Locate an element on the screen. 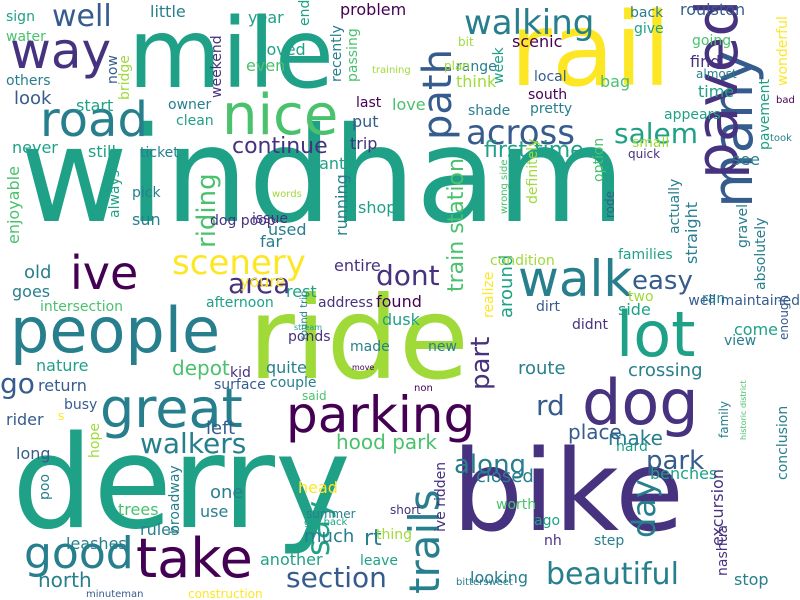 This screenshot has height=600, width=800. cloud-word: historic district is located at coordinates (743, 410).